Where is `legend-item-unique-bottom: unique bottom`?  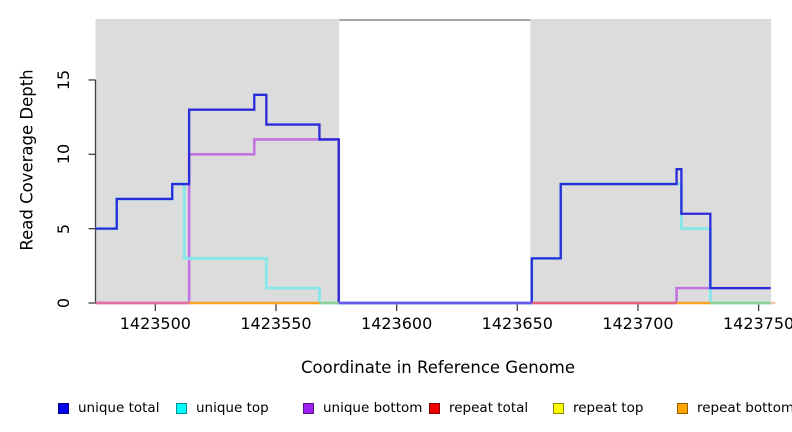
legend-item-unique-bottom: unique bottom is located at coordinates (362, 408).